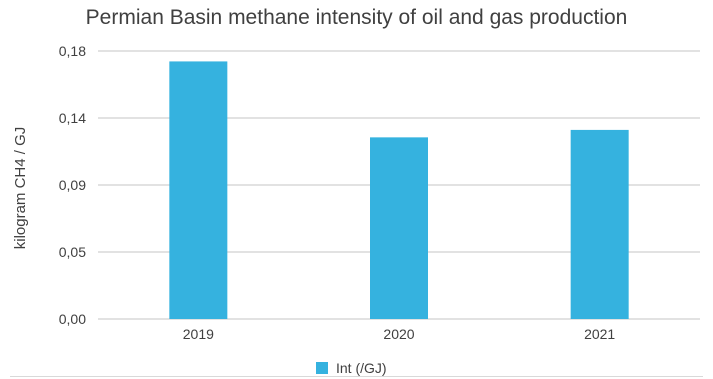 This screenshot has height=379, width=713. I want to click on bottom-divider, so click(356, 376).